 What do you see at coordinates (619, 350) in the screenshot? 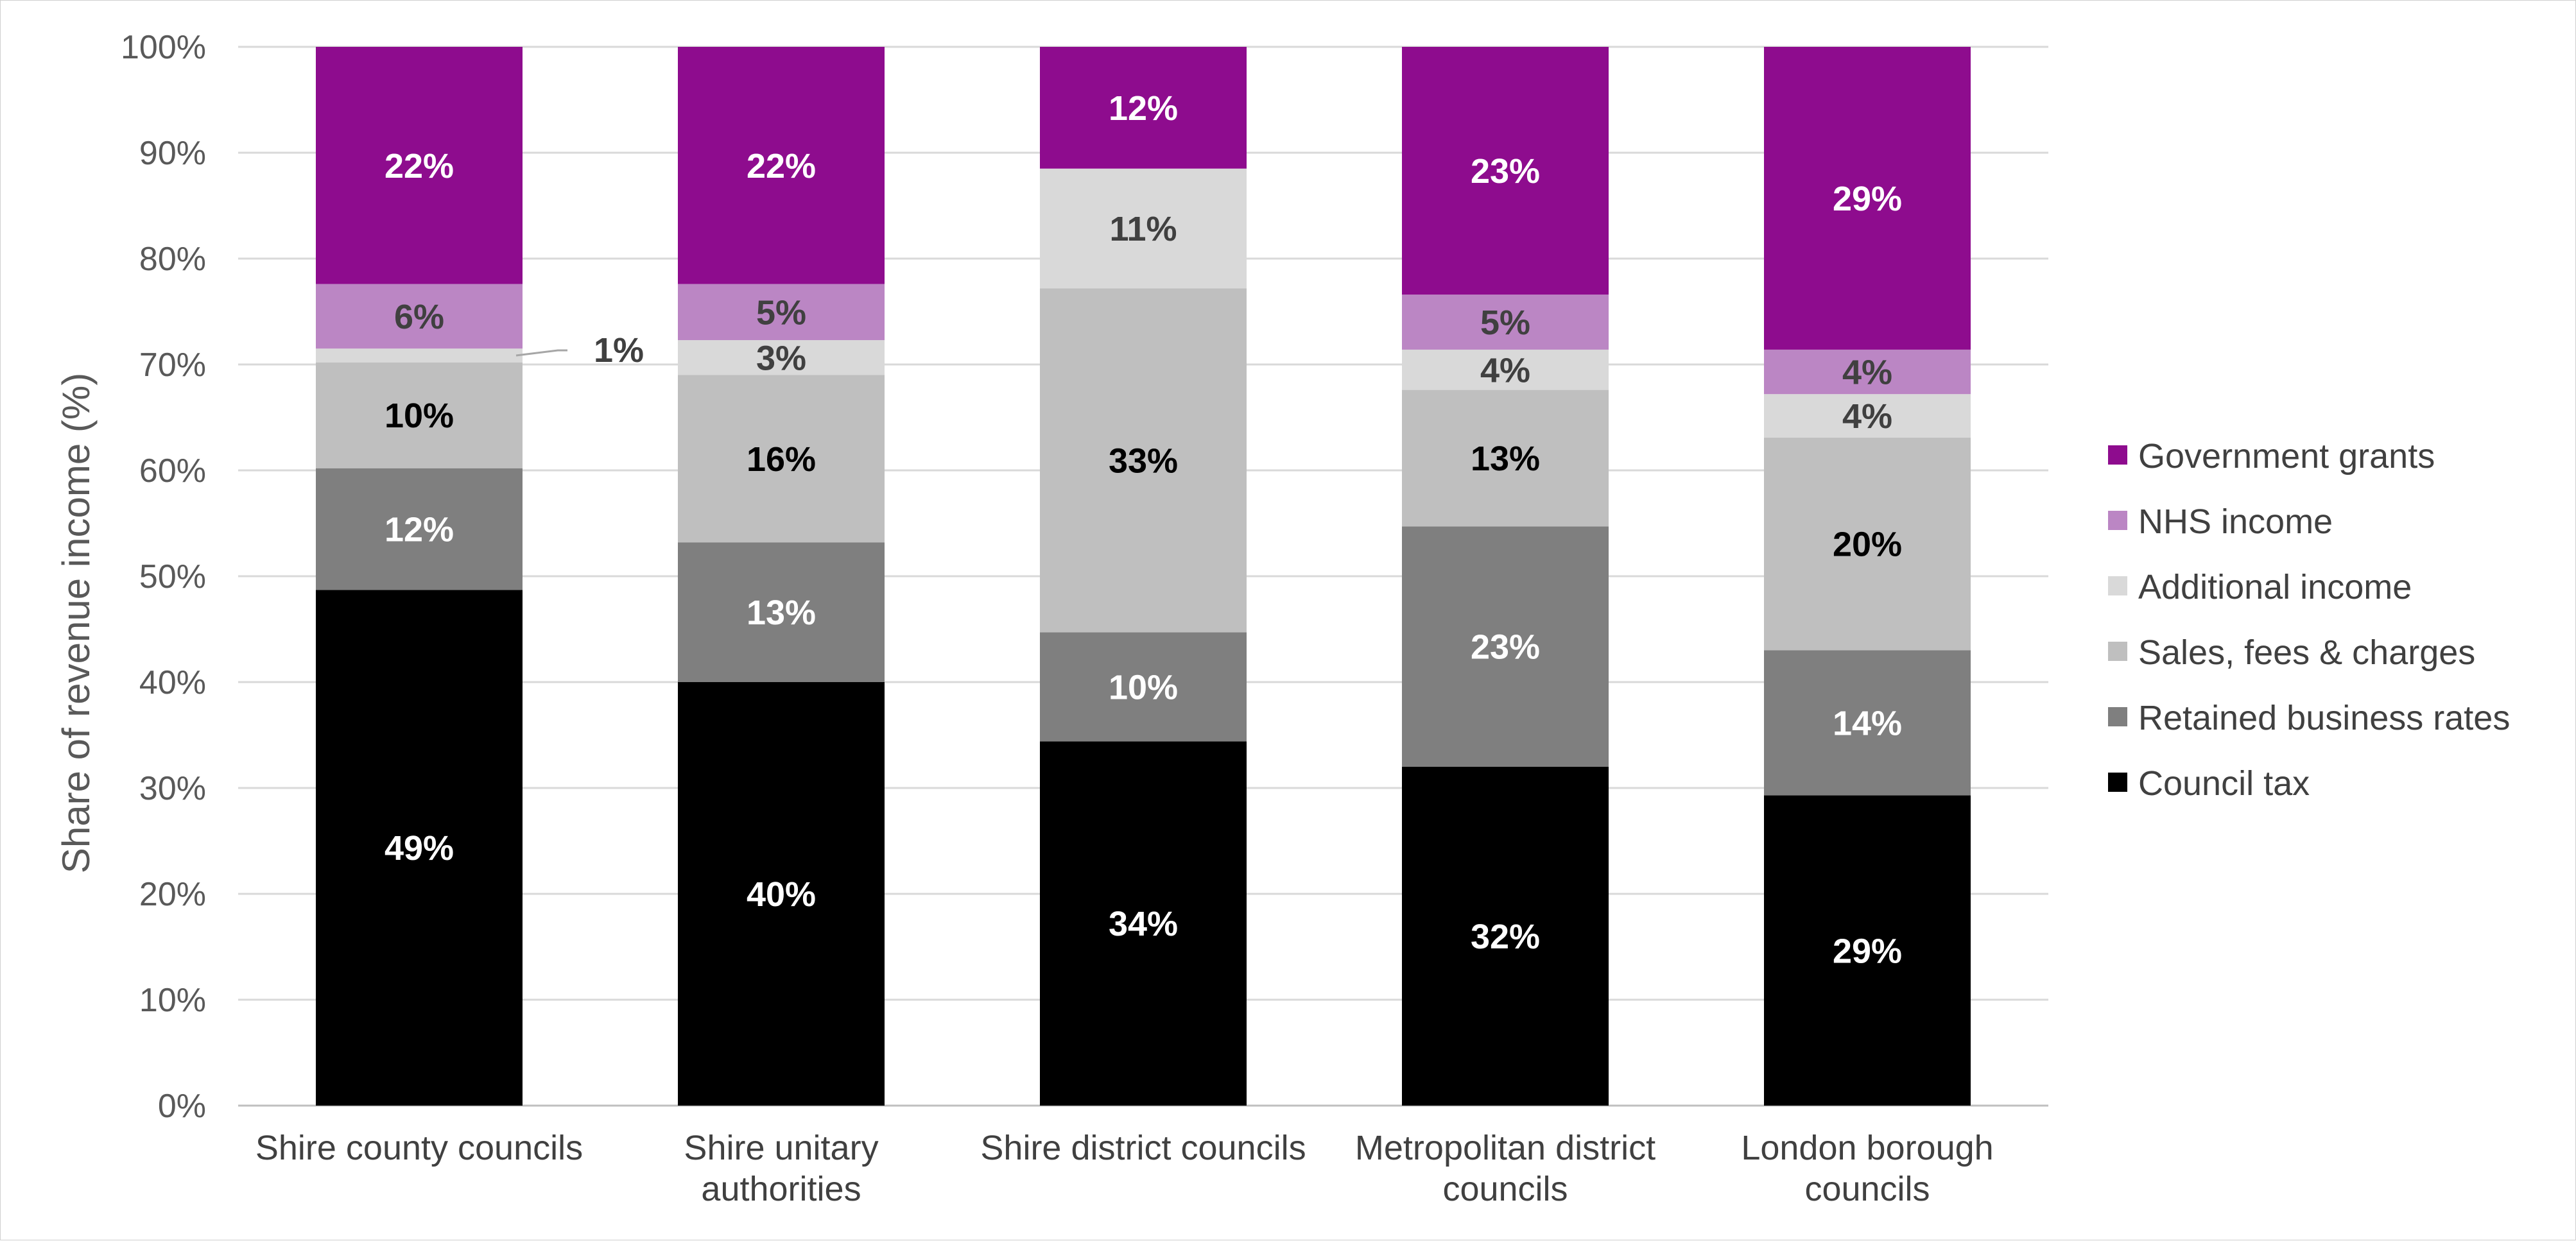
I see `data-label: 1%` at bounding box center [619, 350].